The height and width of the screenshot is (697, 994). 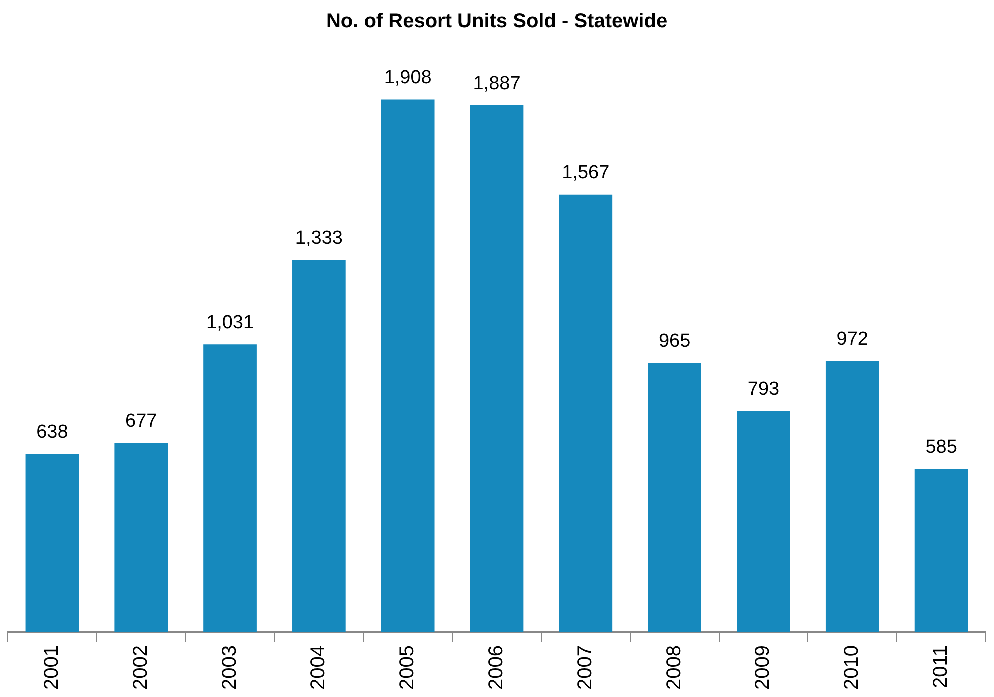 What do you see at coordinates (585, 668) in the screenshot?
I see `x-tick-label: 2007` at bounding box center [585, 668].